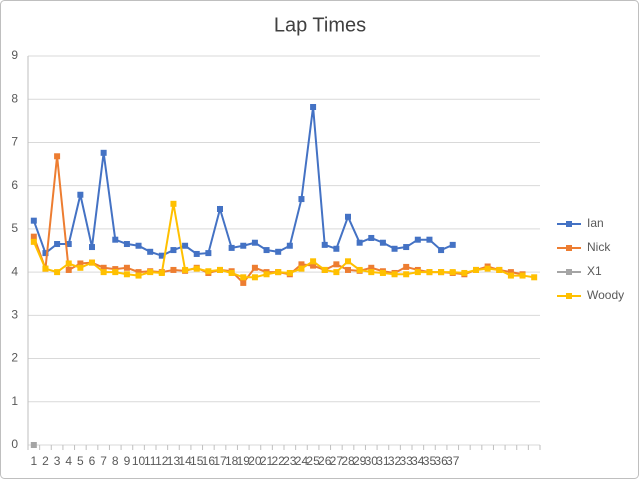 This screenshot has width=640, height=480. Describe the element at coordinates (14, 142) in the screenshot. I see `y-tick-label: 7` at that location.